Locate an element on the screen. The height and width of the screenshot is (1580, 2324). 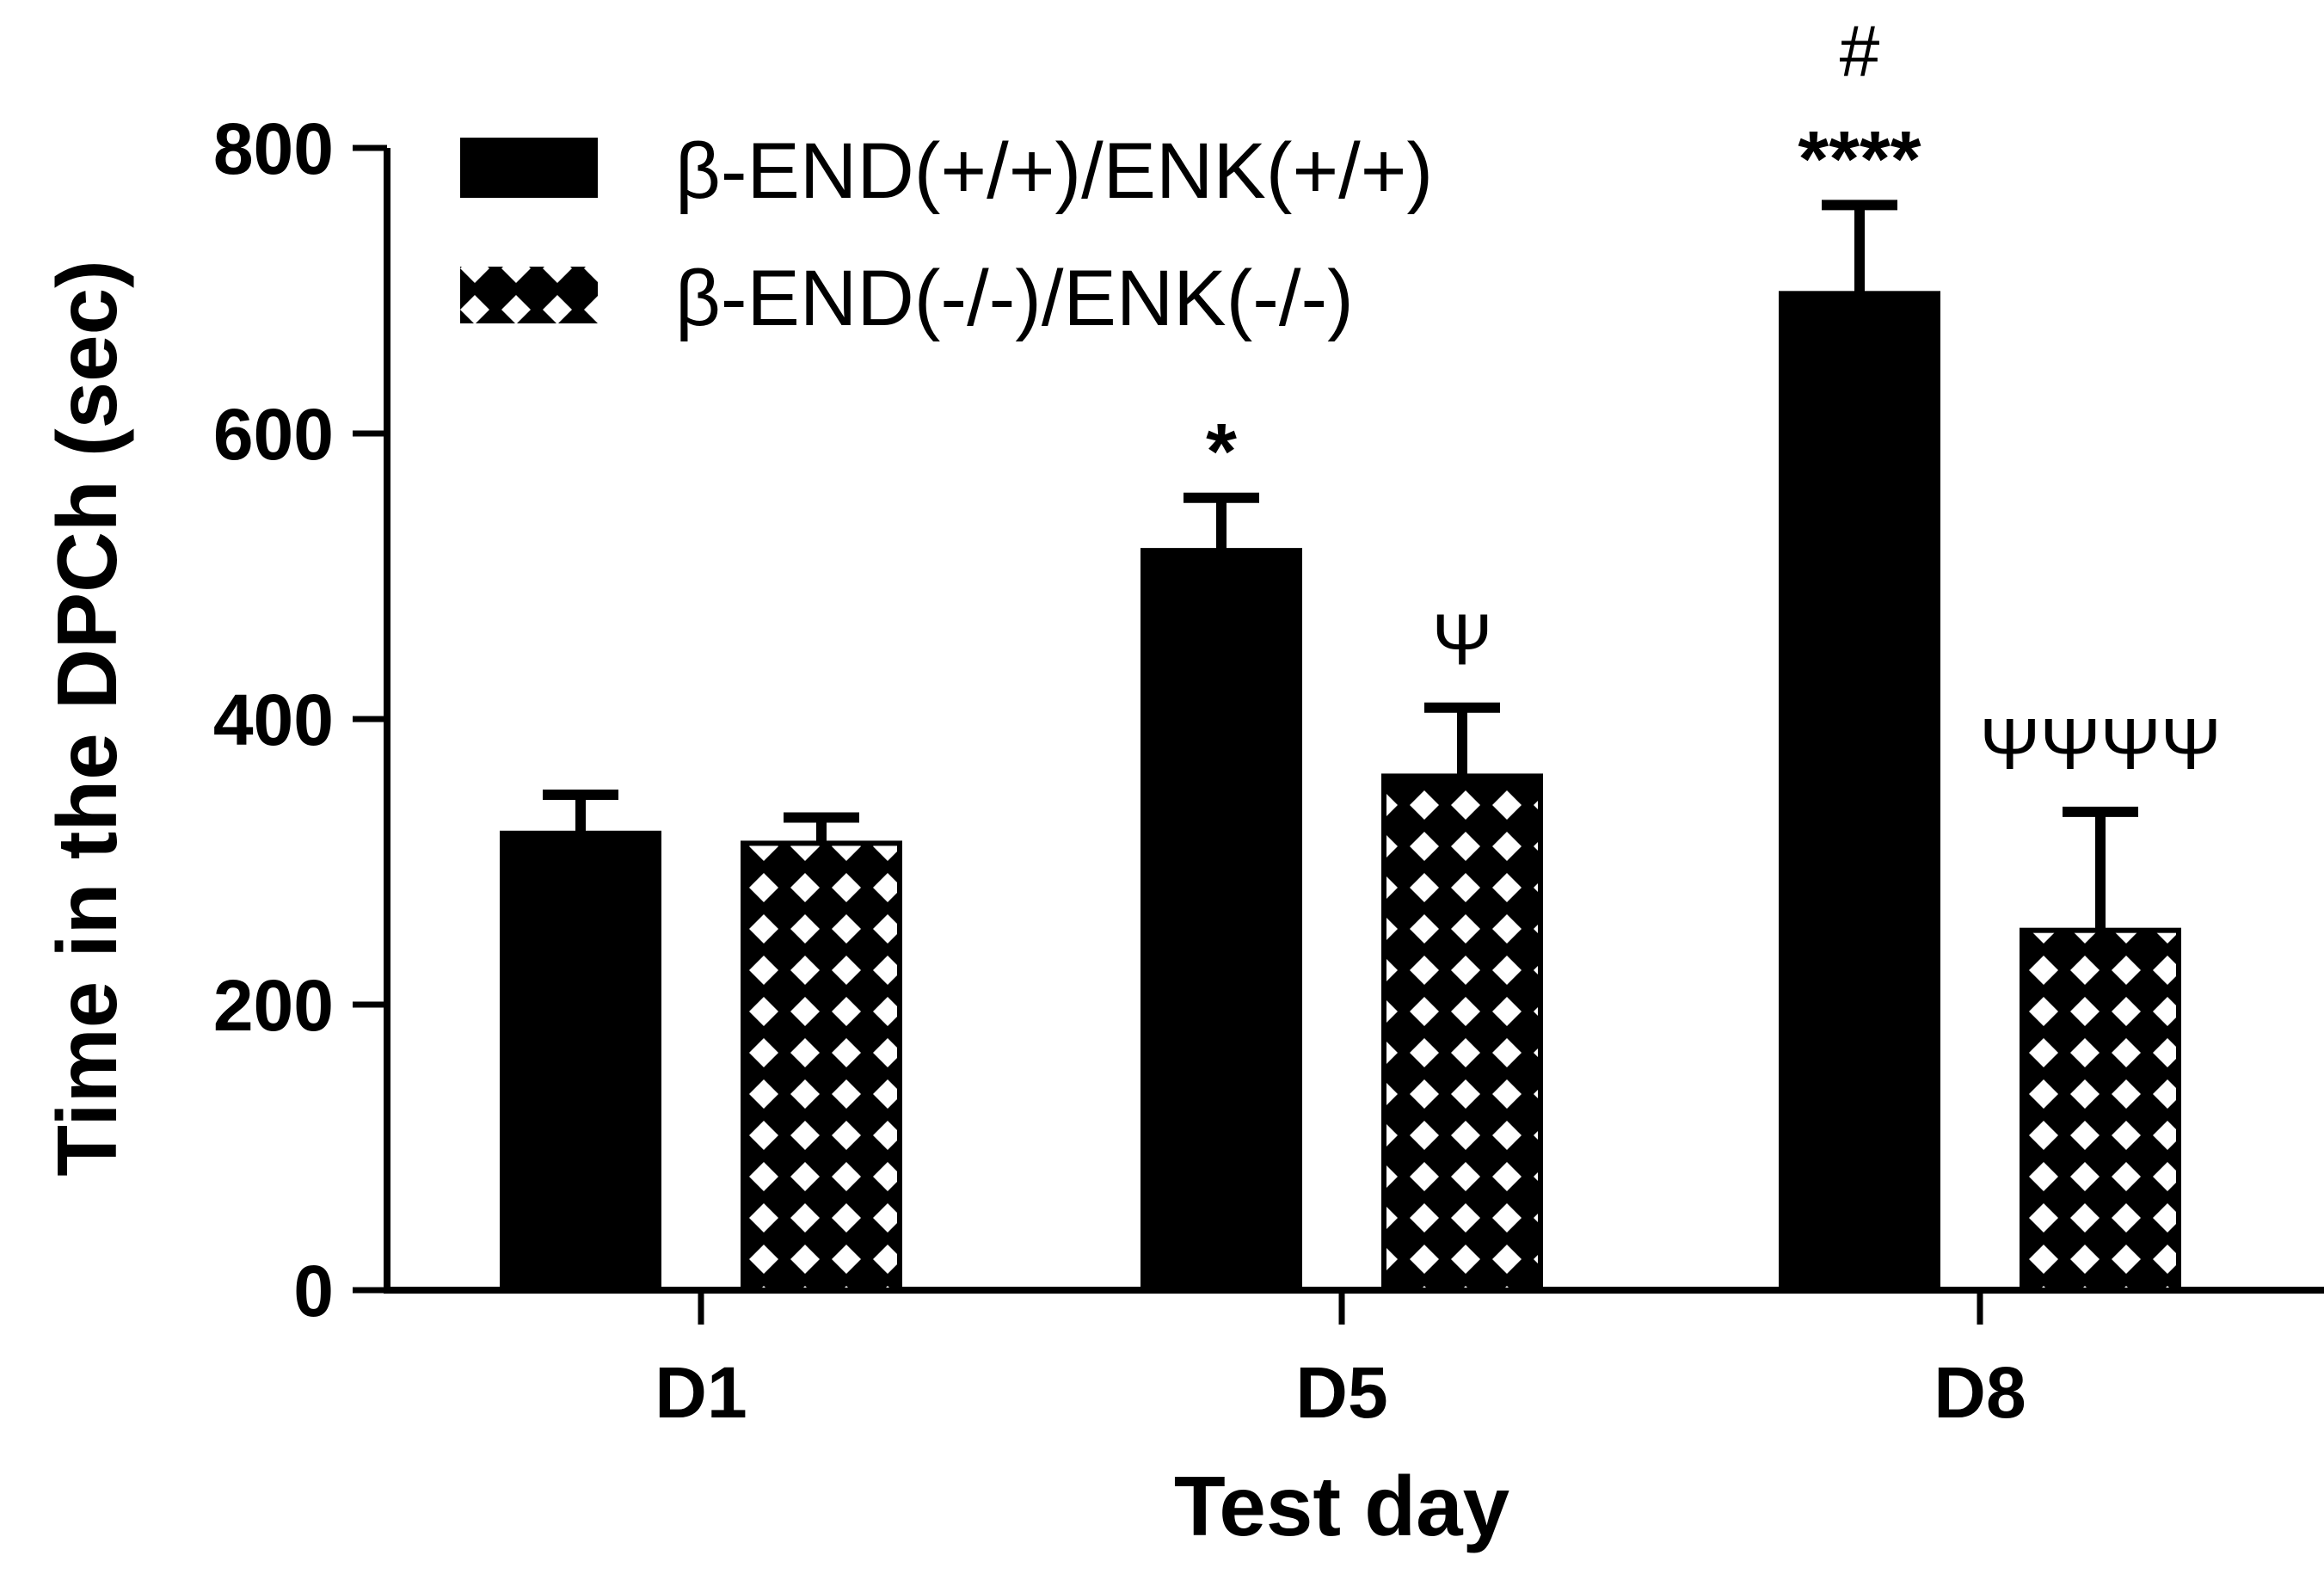
legend-label-wildtype: β-END(+/+)/ENK(+/+) is located at coordinates (1054, 171).